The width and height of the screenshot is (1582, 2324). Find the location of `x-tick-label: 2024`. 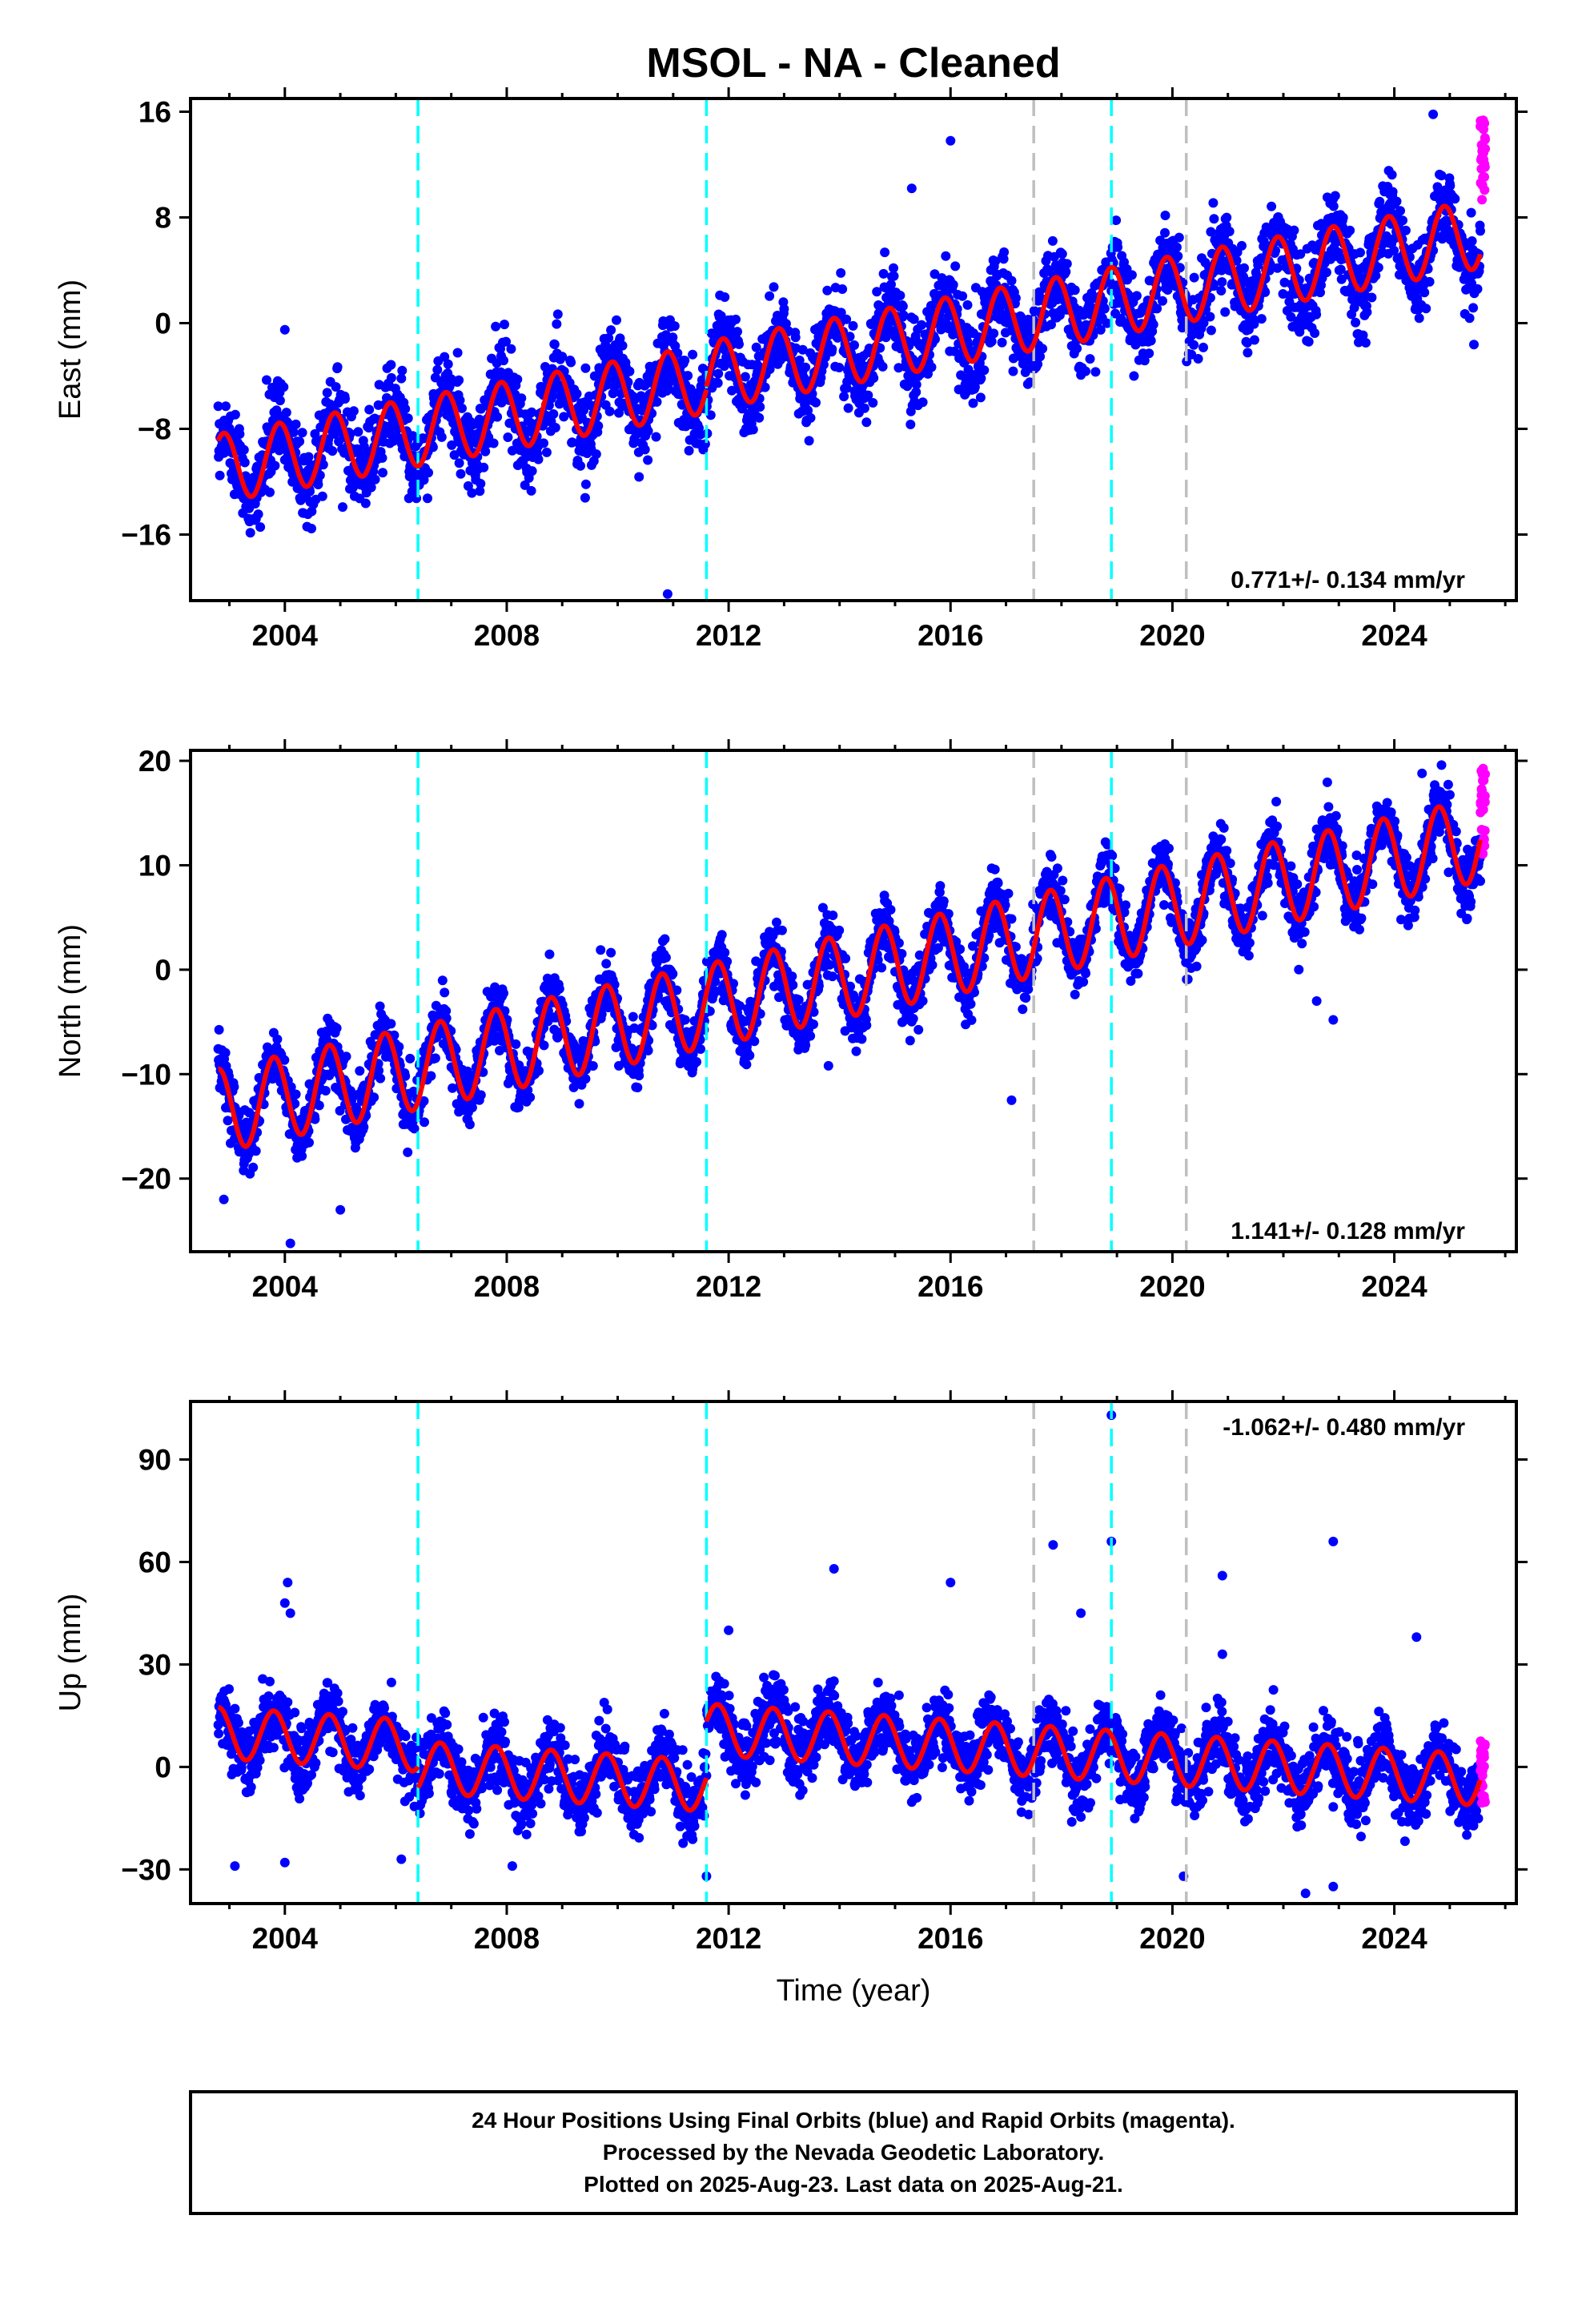

x-tick-label: 2024 is located at coordinates (1394, 635).